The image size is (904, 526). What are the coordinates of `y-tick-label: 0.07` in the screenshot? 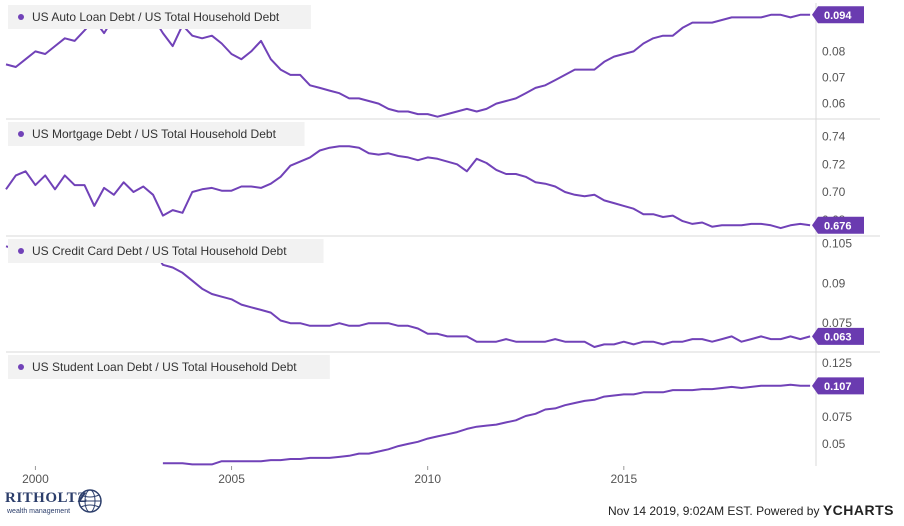 It's located at (834, 77).